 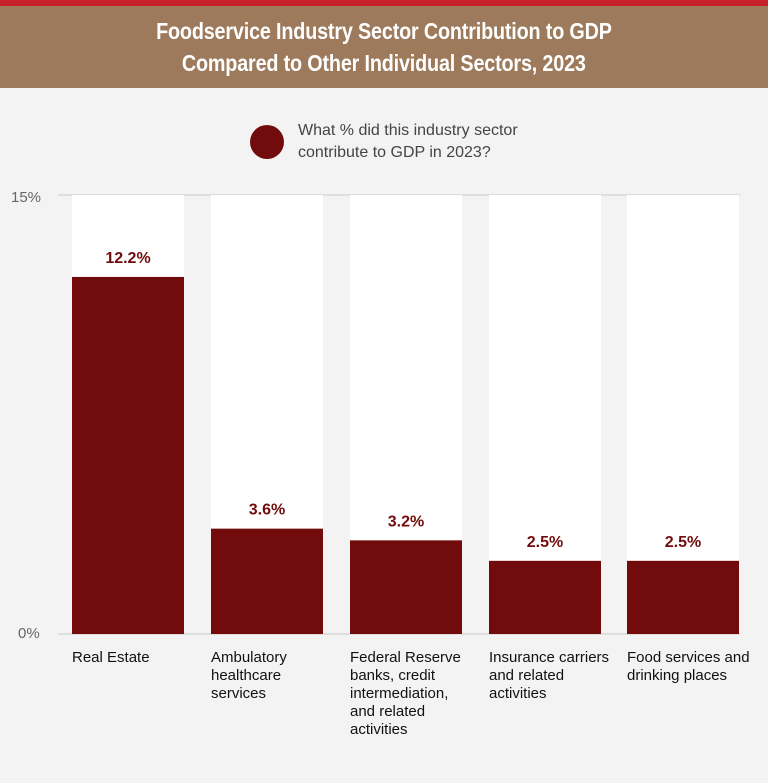 I want to click on category-label-real-estate: Real Estate, so click(x=111, y=657).